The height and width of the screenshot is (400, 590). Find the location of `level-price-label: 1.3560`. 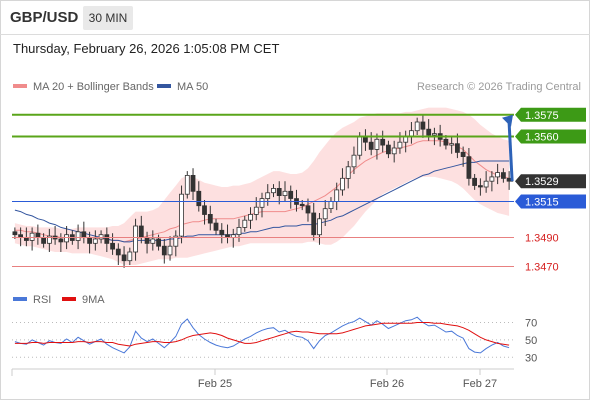

level-price-label: 1.3560 is located at coordinates (542, 137).